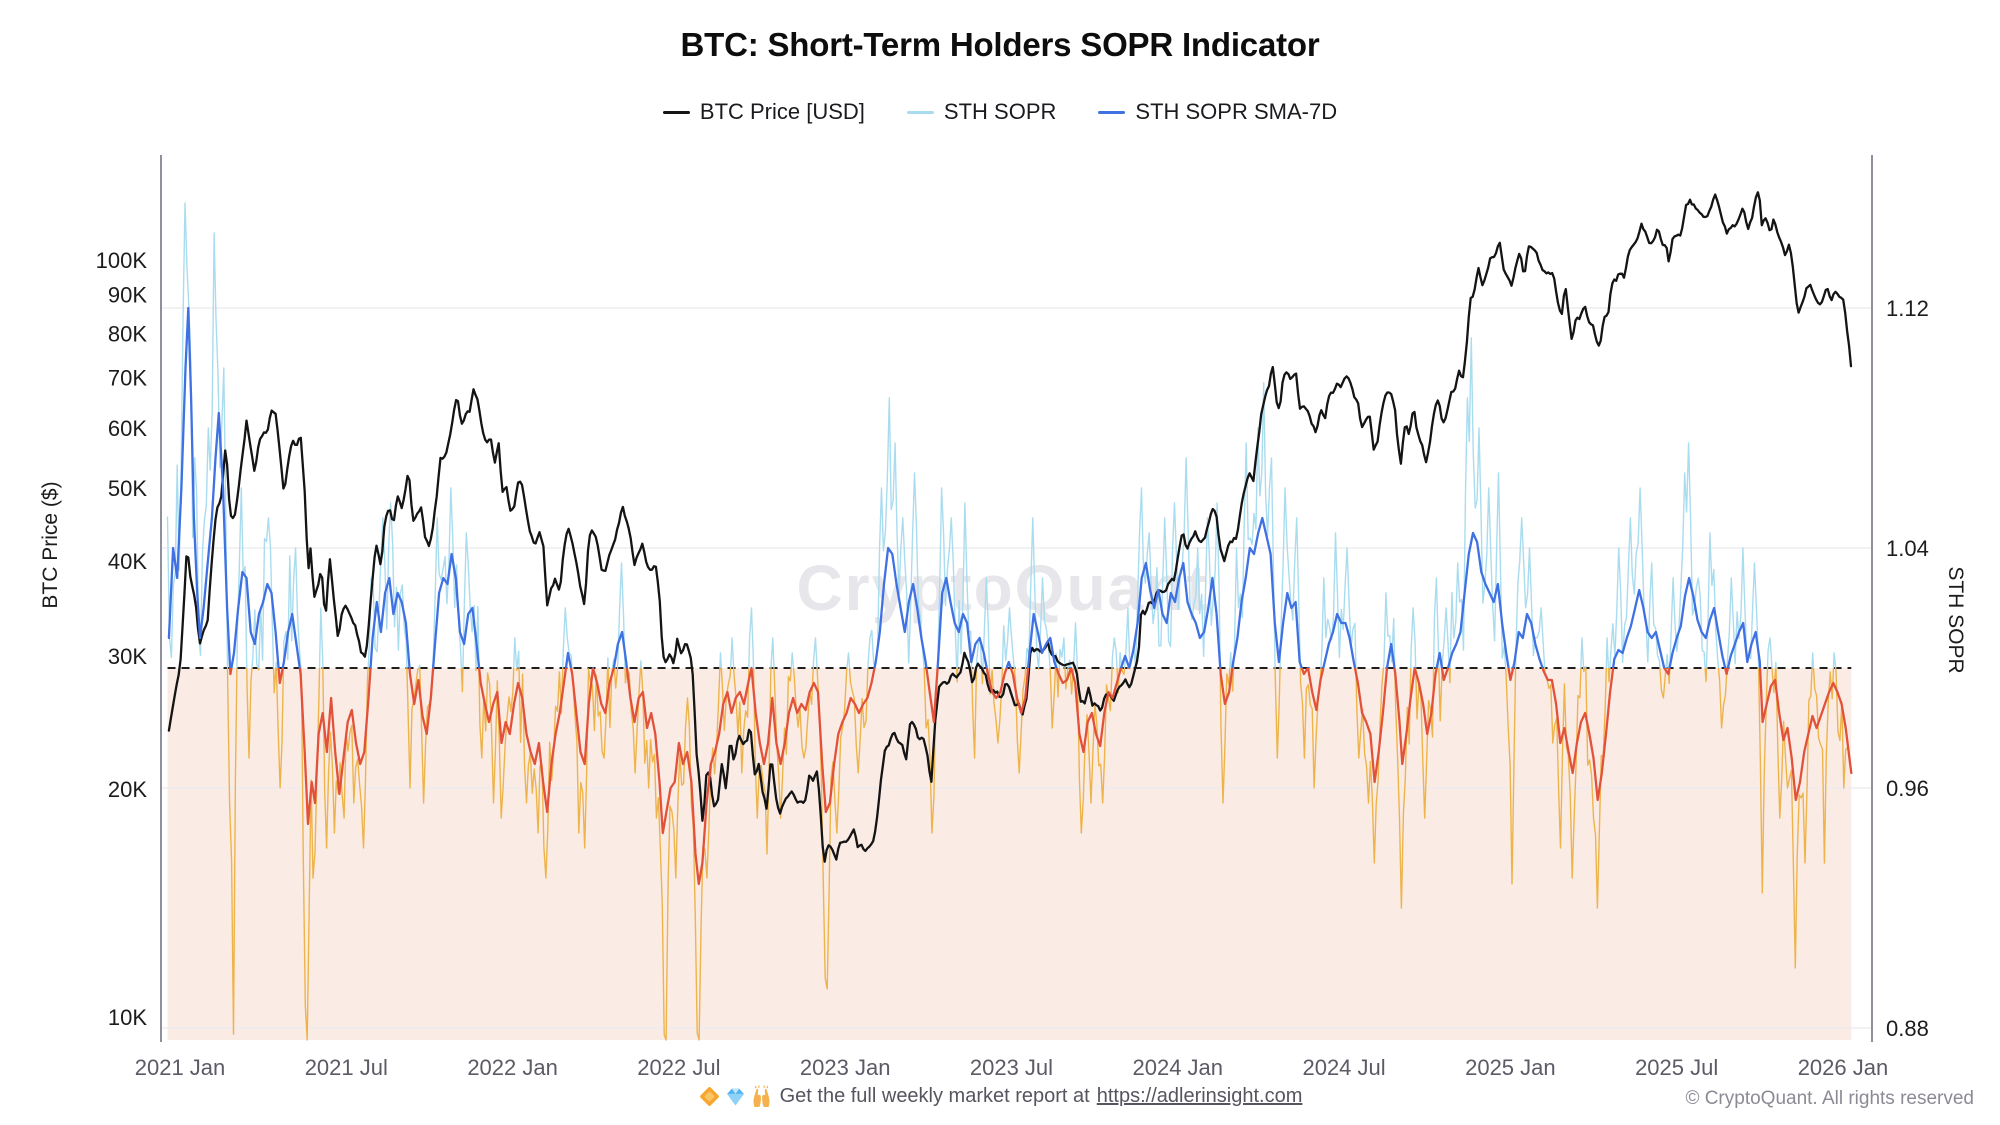 The width and height of the screenshot is (2000, 1125). I want to click on watermark: CryptoQuant, so click(1002, 588).